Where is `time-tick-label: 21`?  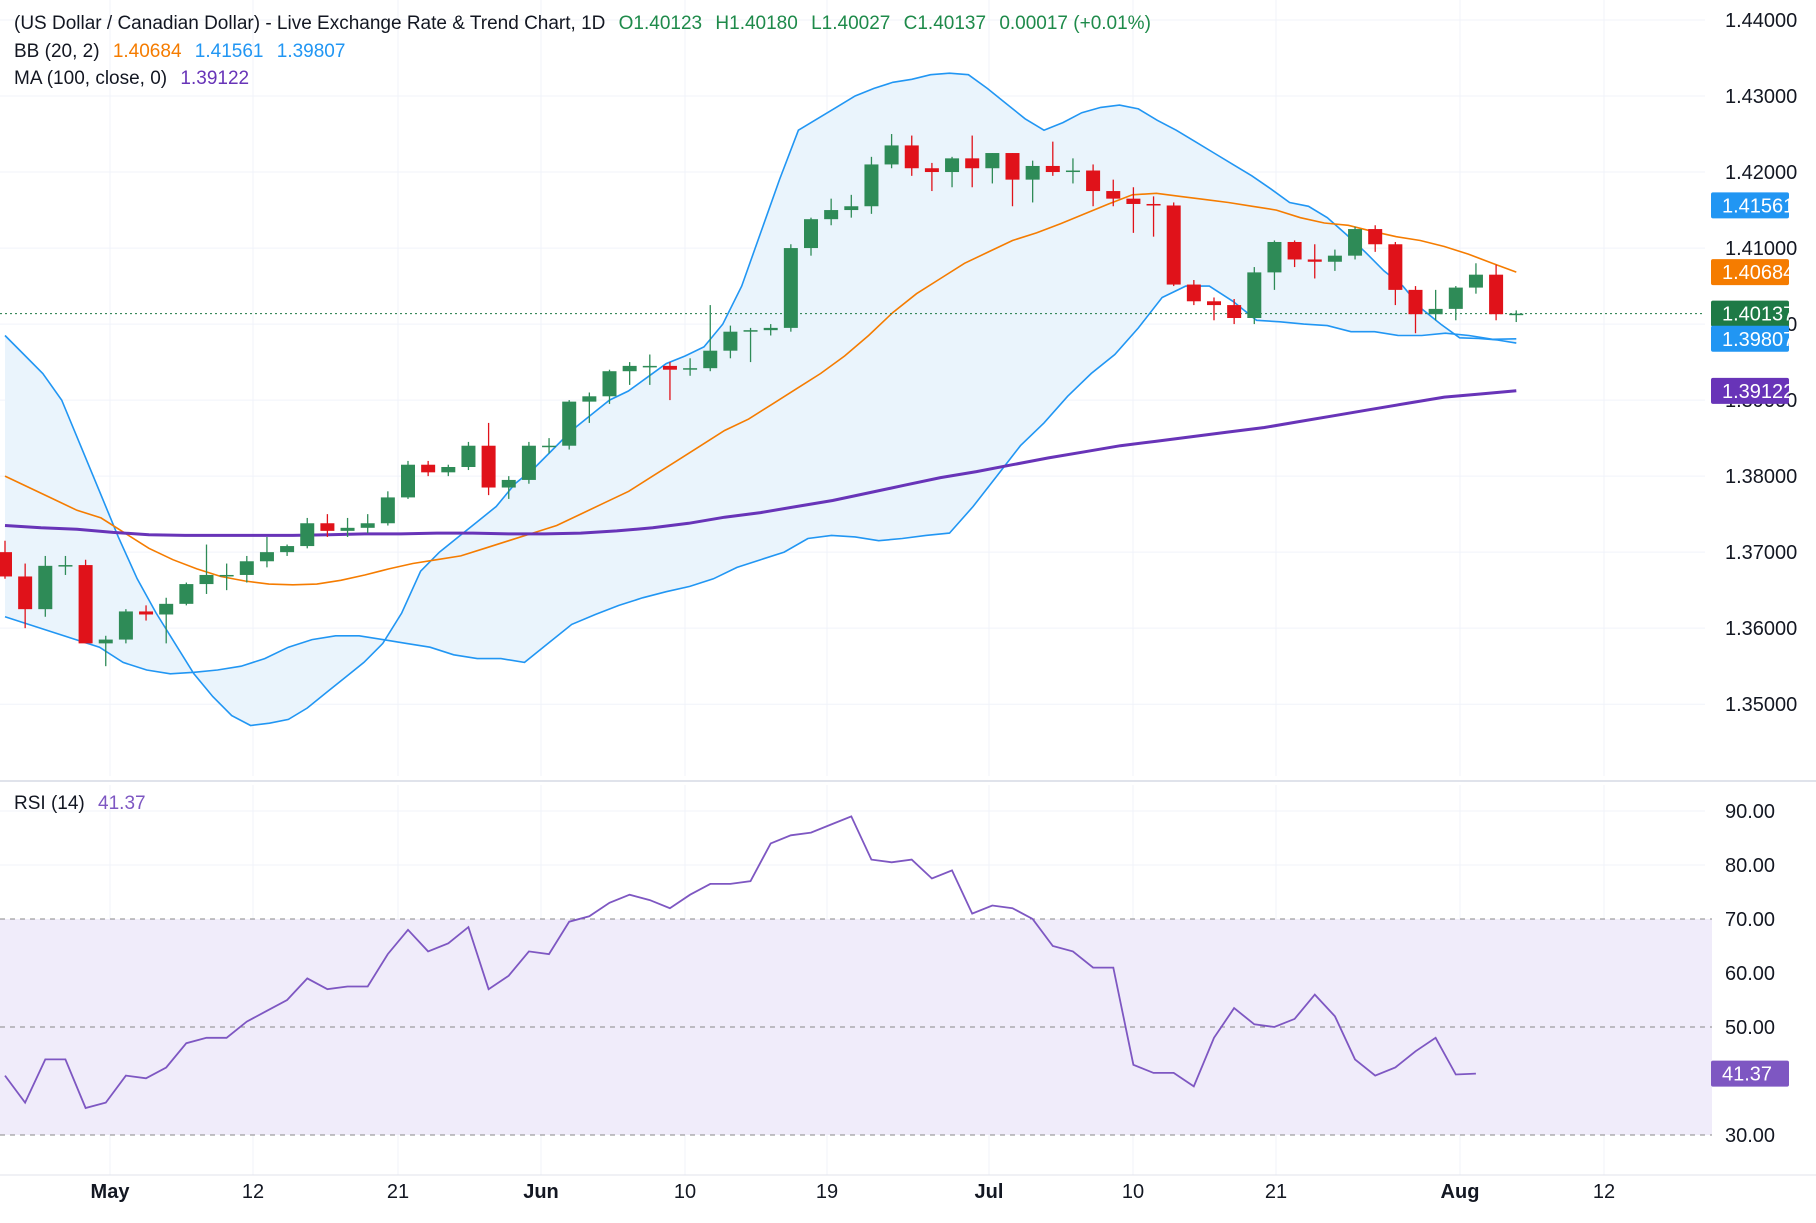
time-tick-label: 21 is located at coordinates (1276, 1192).